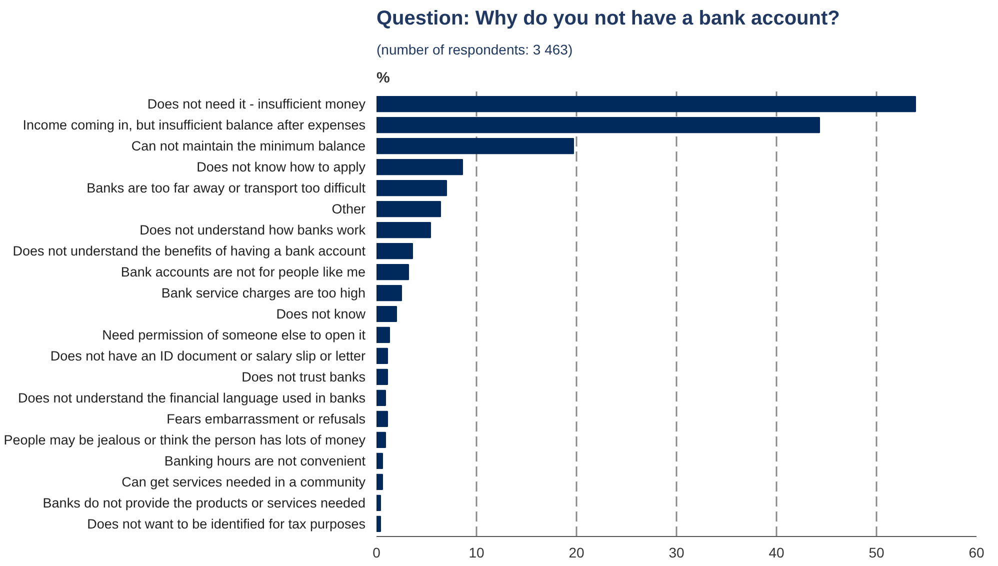 The height and width of the screenshot is (566, 998). I want to click on chart-title: Question: Why do you not have a bank account?, so click(608, 19).